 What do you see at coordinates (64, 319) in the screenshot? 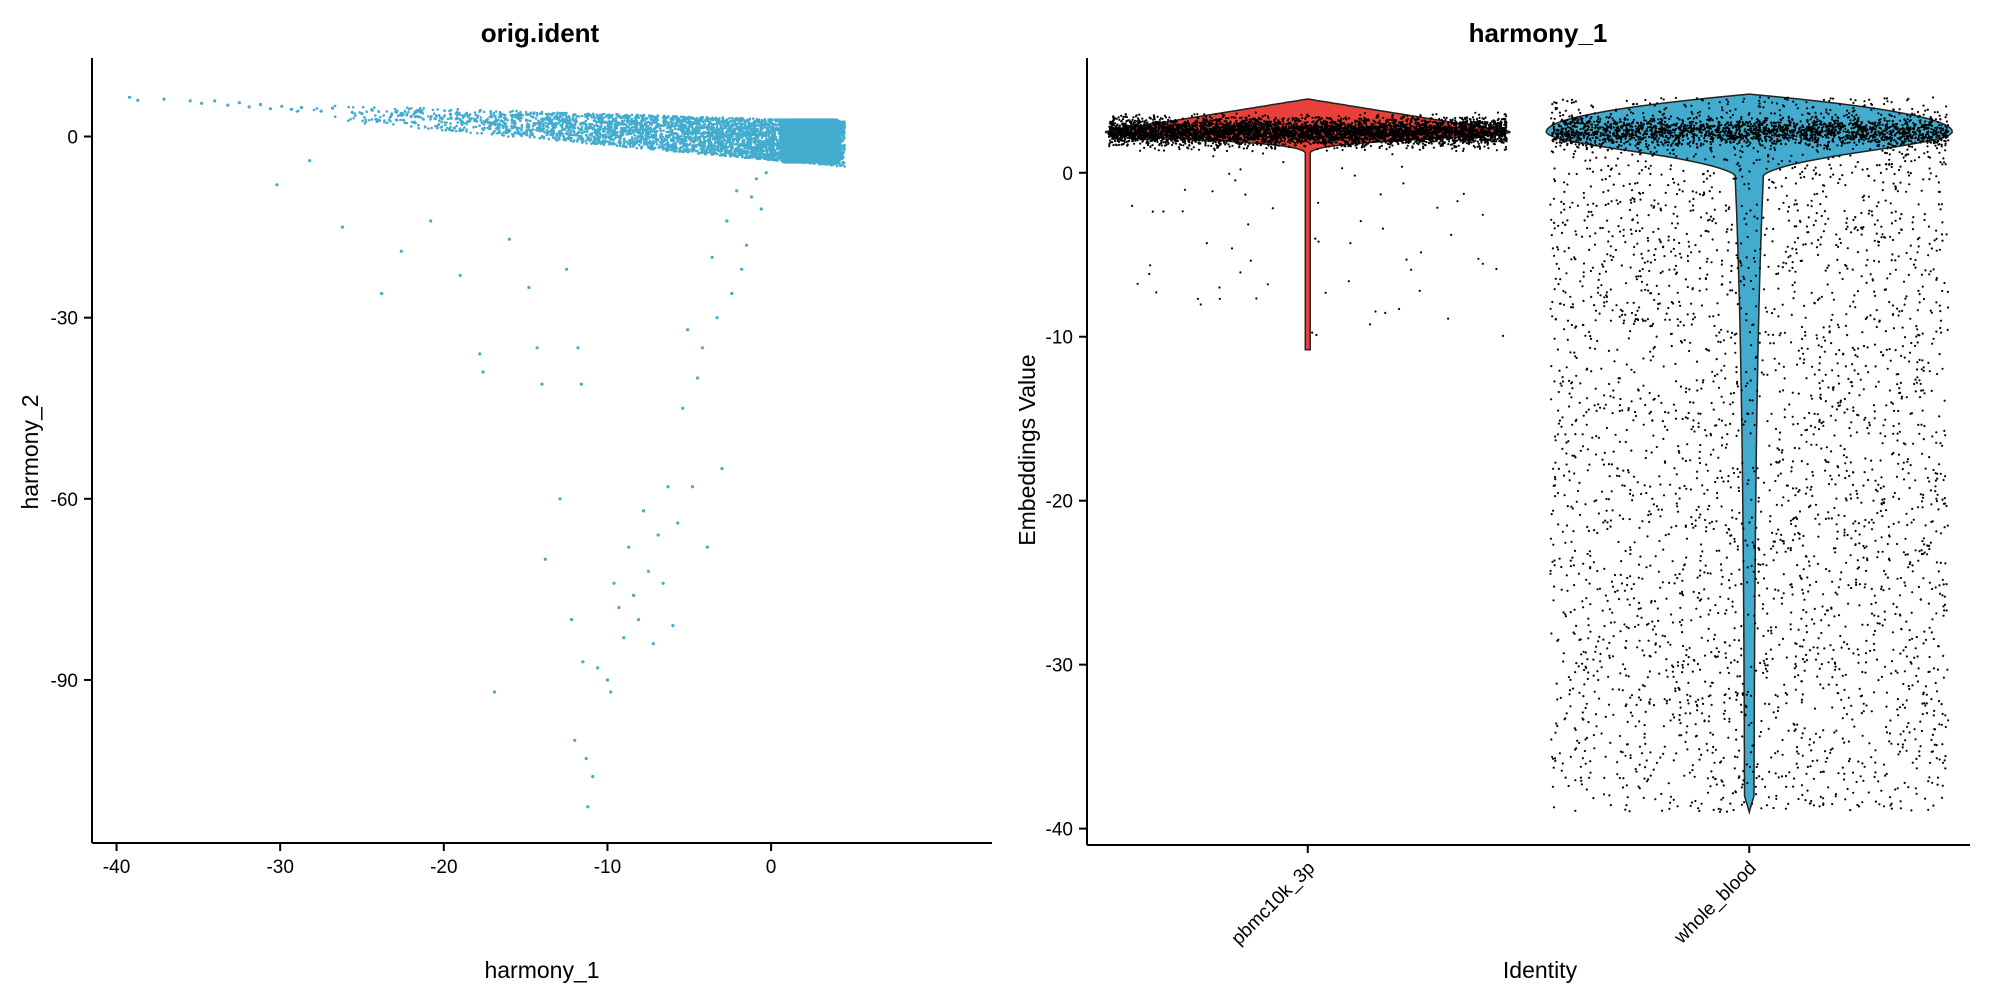
I see `scatter-y-tick-label: -30` at bounding box center [64, 319].